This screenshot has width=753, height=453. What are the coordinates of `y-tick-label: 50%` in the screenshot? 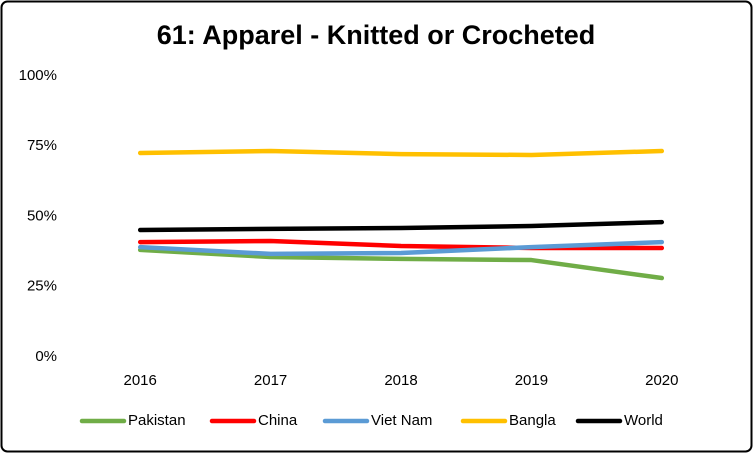 It's located at (42, 215).